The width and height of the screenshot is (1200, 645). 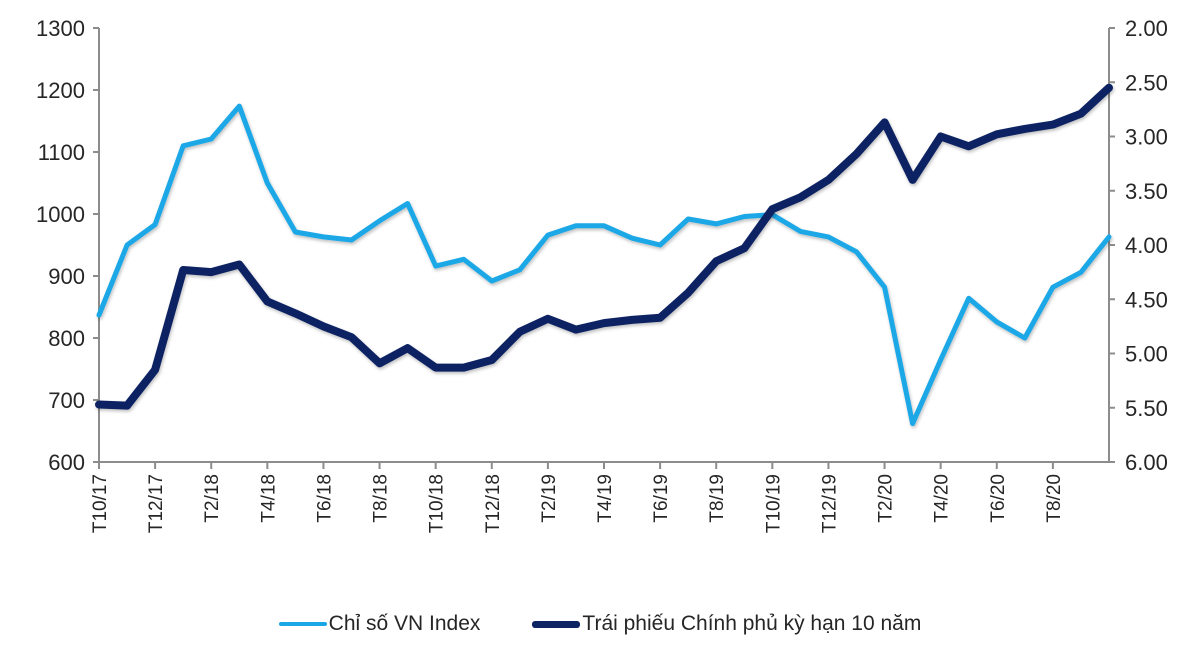 I want to click on legend-label: Chỉ số VN Index, so click(x=404, y=623).